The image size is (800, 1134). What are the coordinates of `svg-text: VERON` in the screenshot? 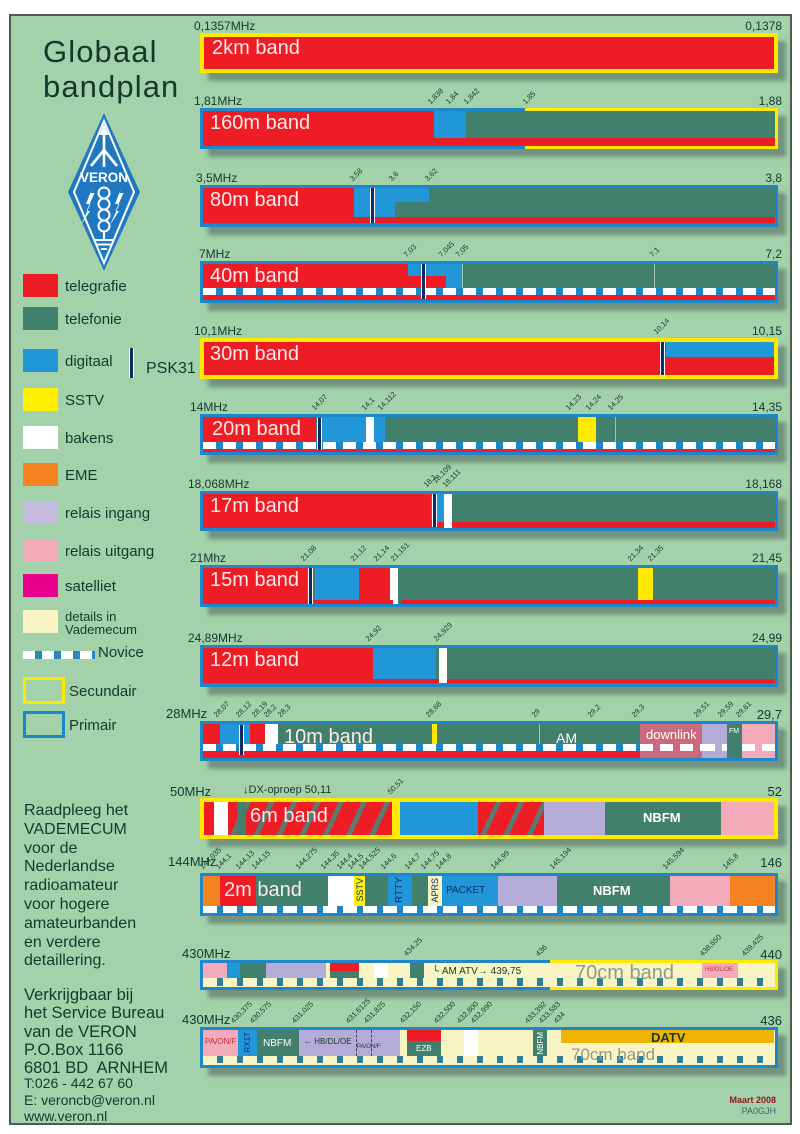 It's located at (104, 177).